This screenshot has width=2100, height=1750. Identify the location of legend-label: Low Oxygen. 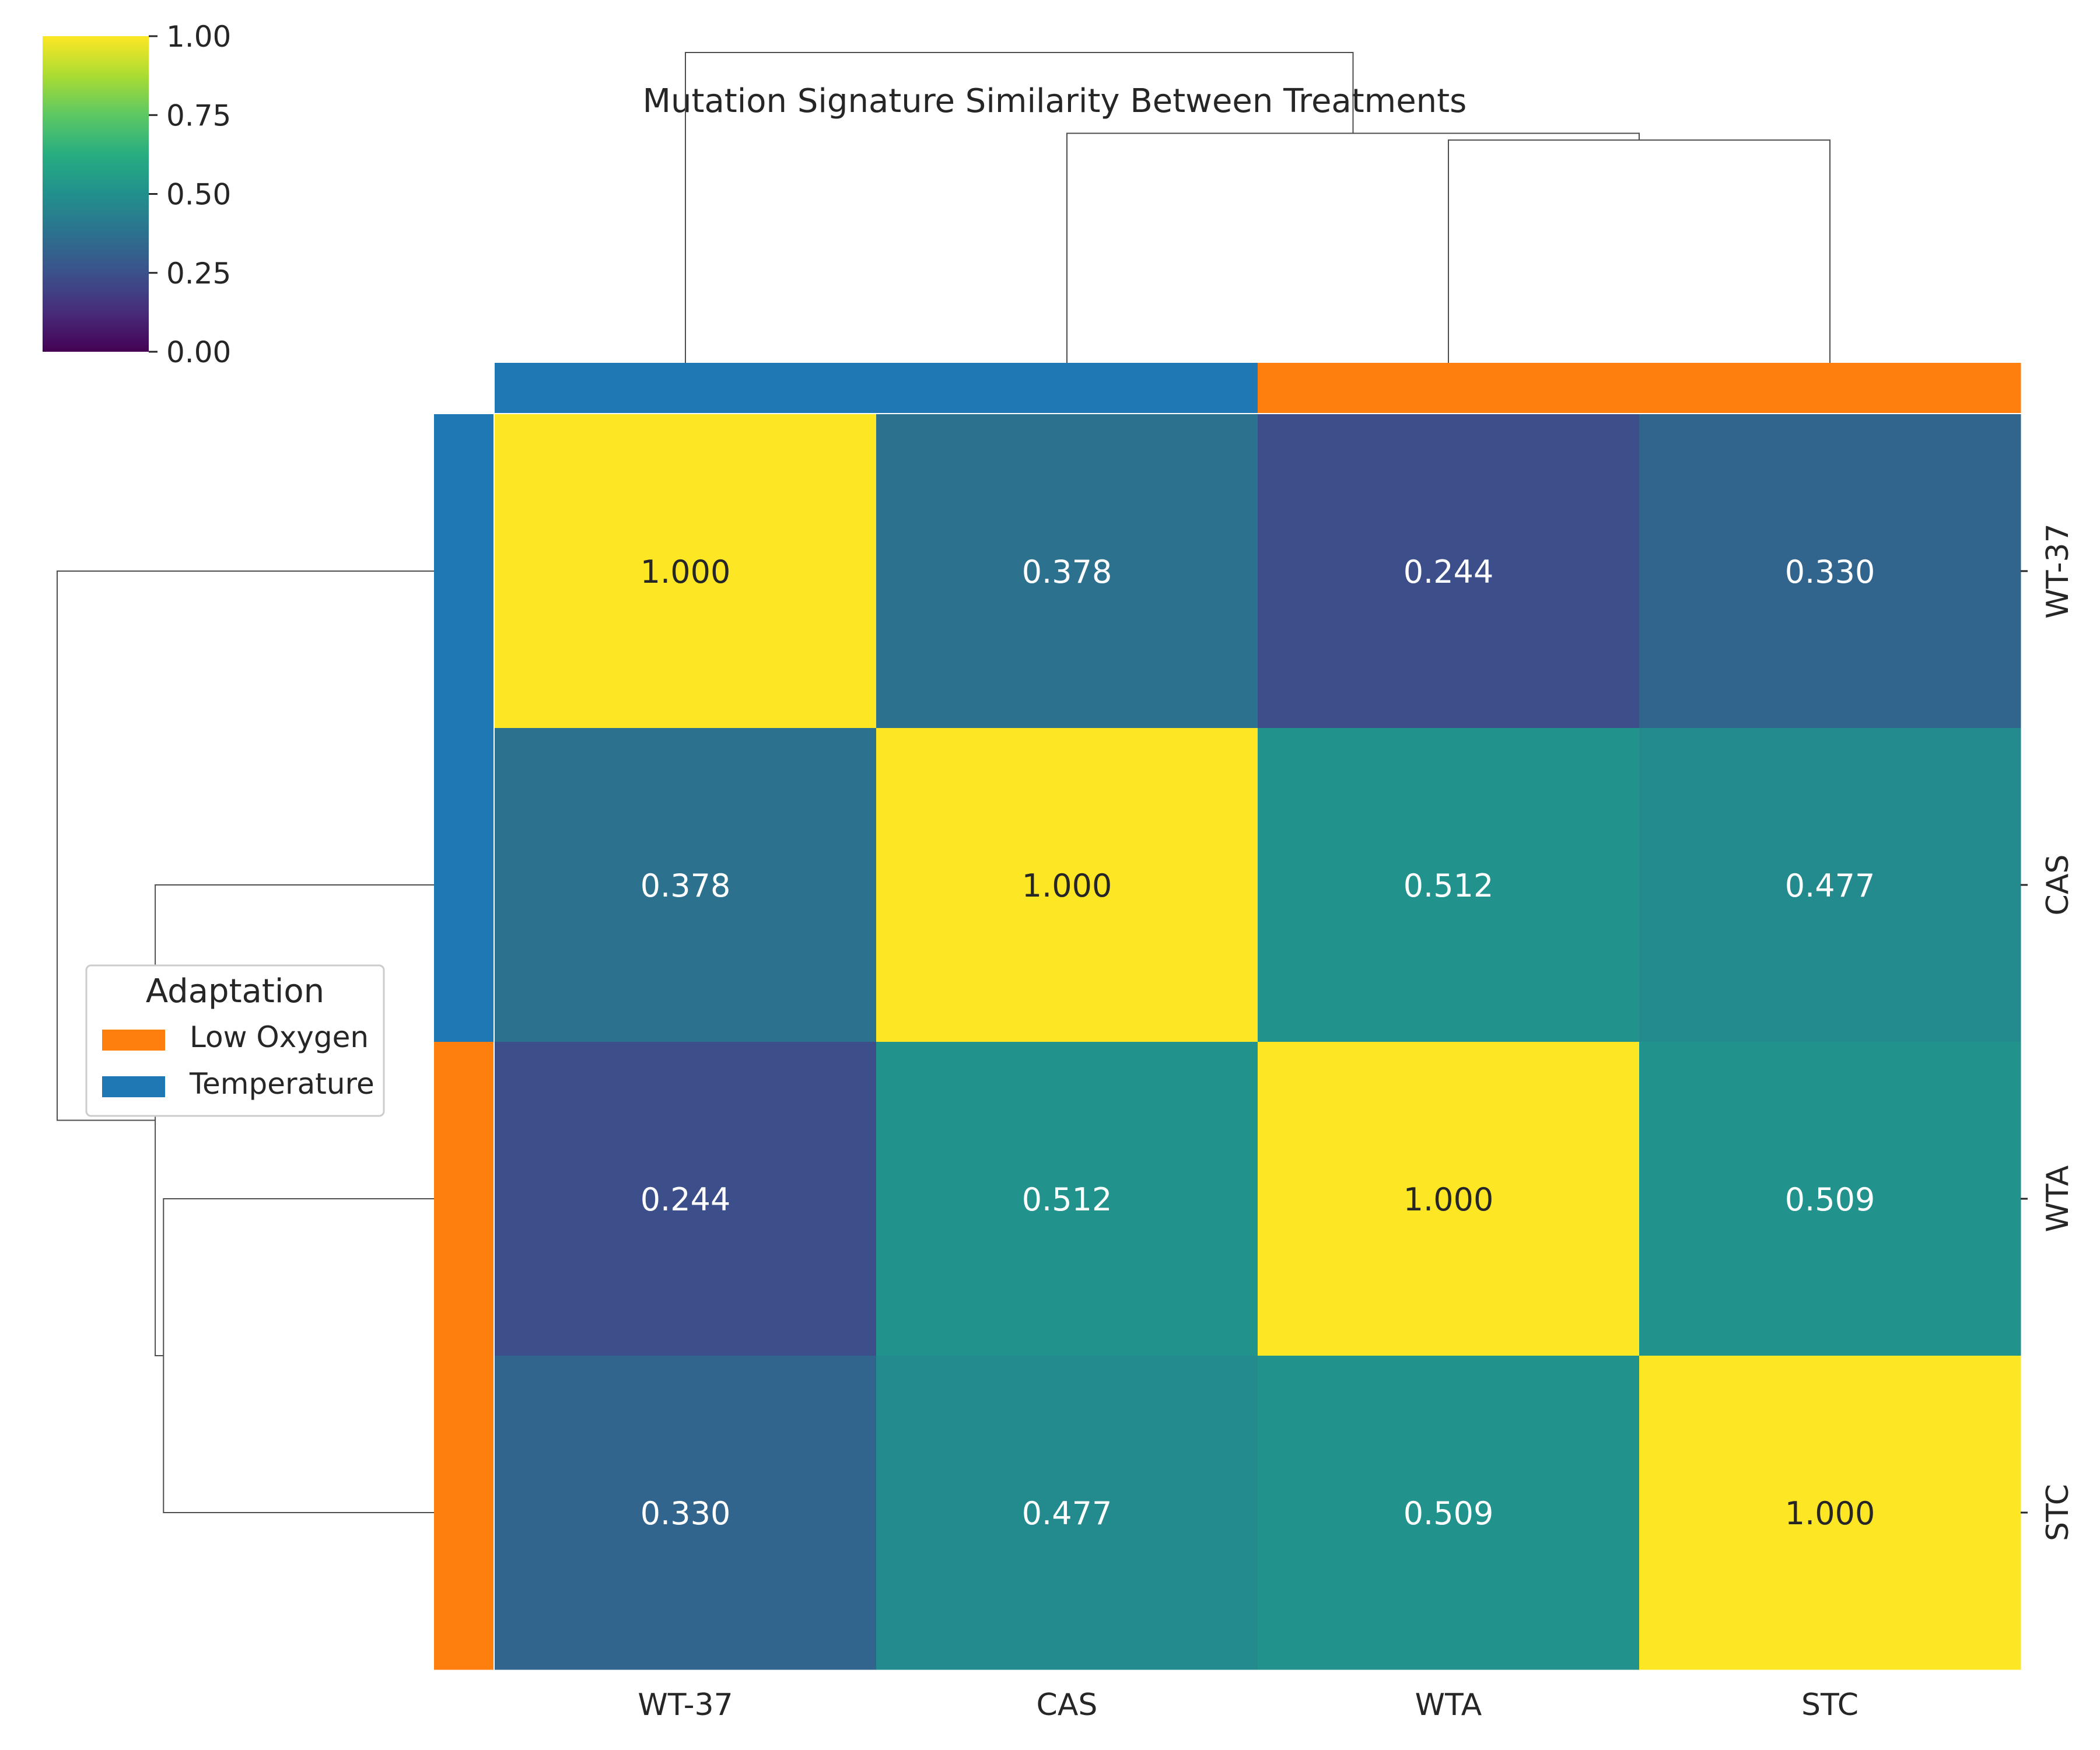
(279, 1037).